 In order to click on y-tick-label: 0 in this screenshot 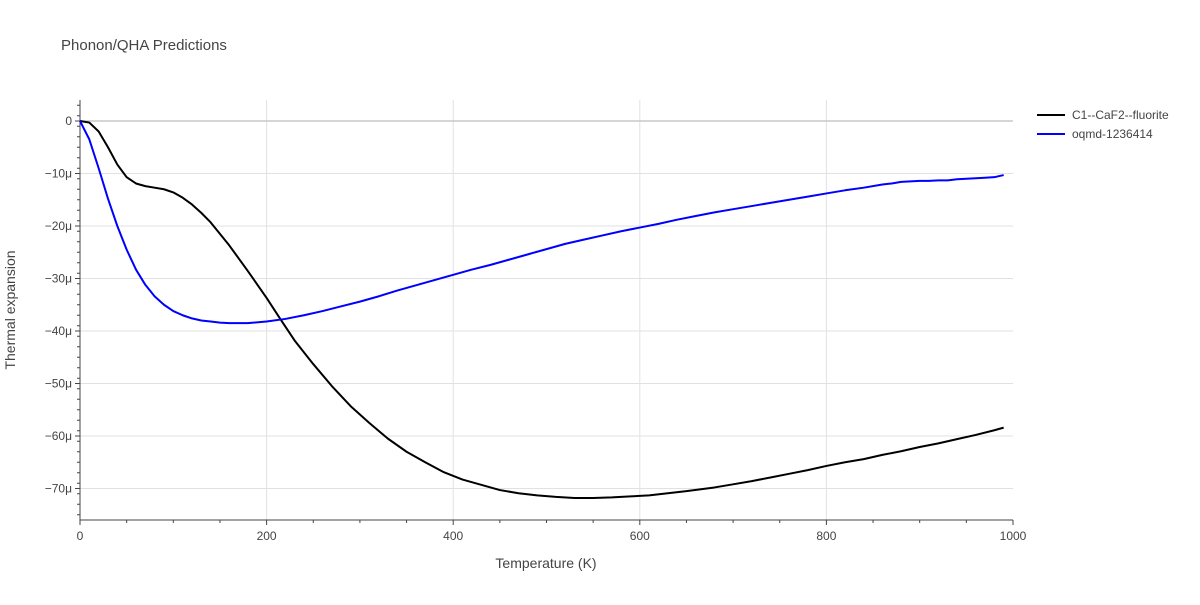, I will do `click(68, 121)`.